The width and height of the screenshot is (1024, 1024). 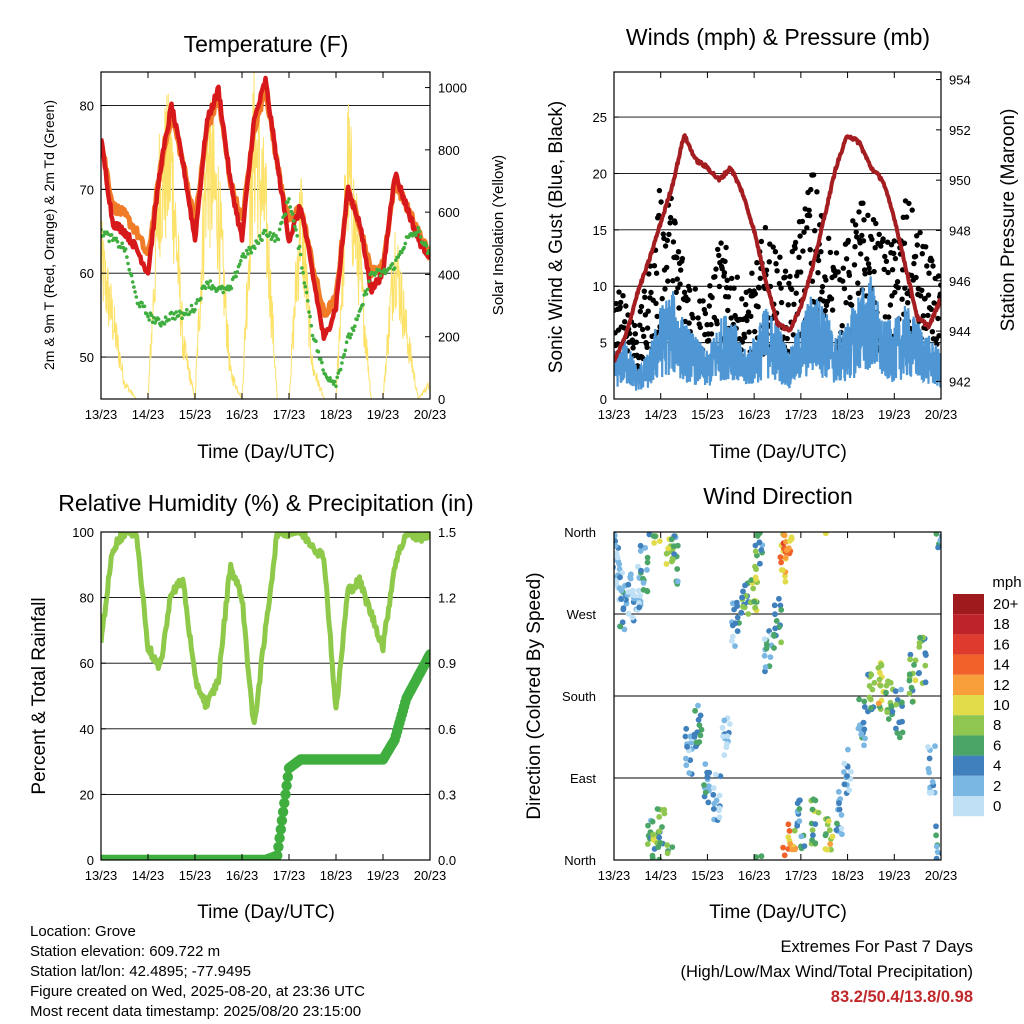 What do you see at coordinates (447, 860) in the screenshot?
I see `y2-tick-label: 0.0` at bounding box center [447, 860].